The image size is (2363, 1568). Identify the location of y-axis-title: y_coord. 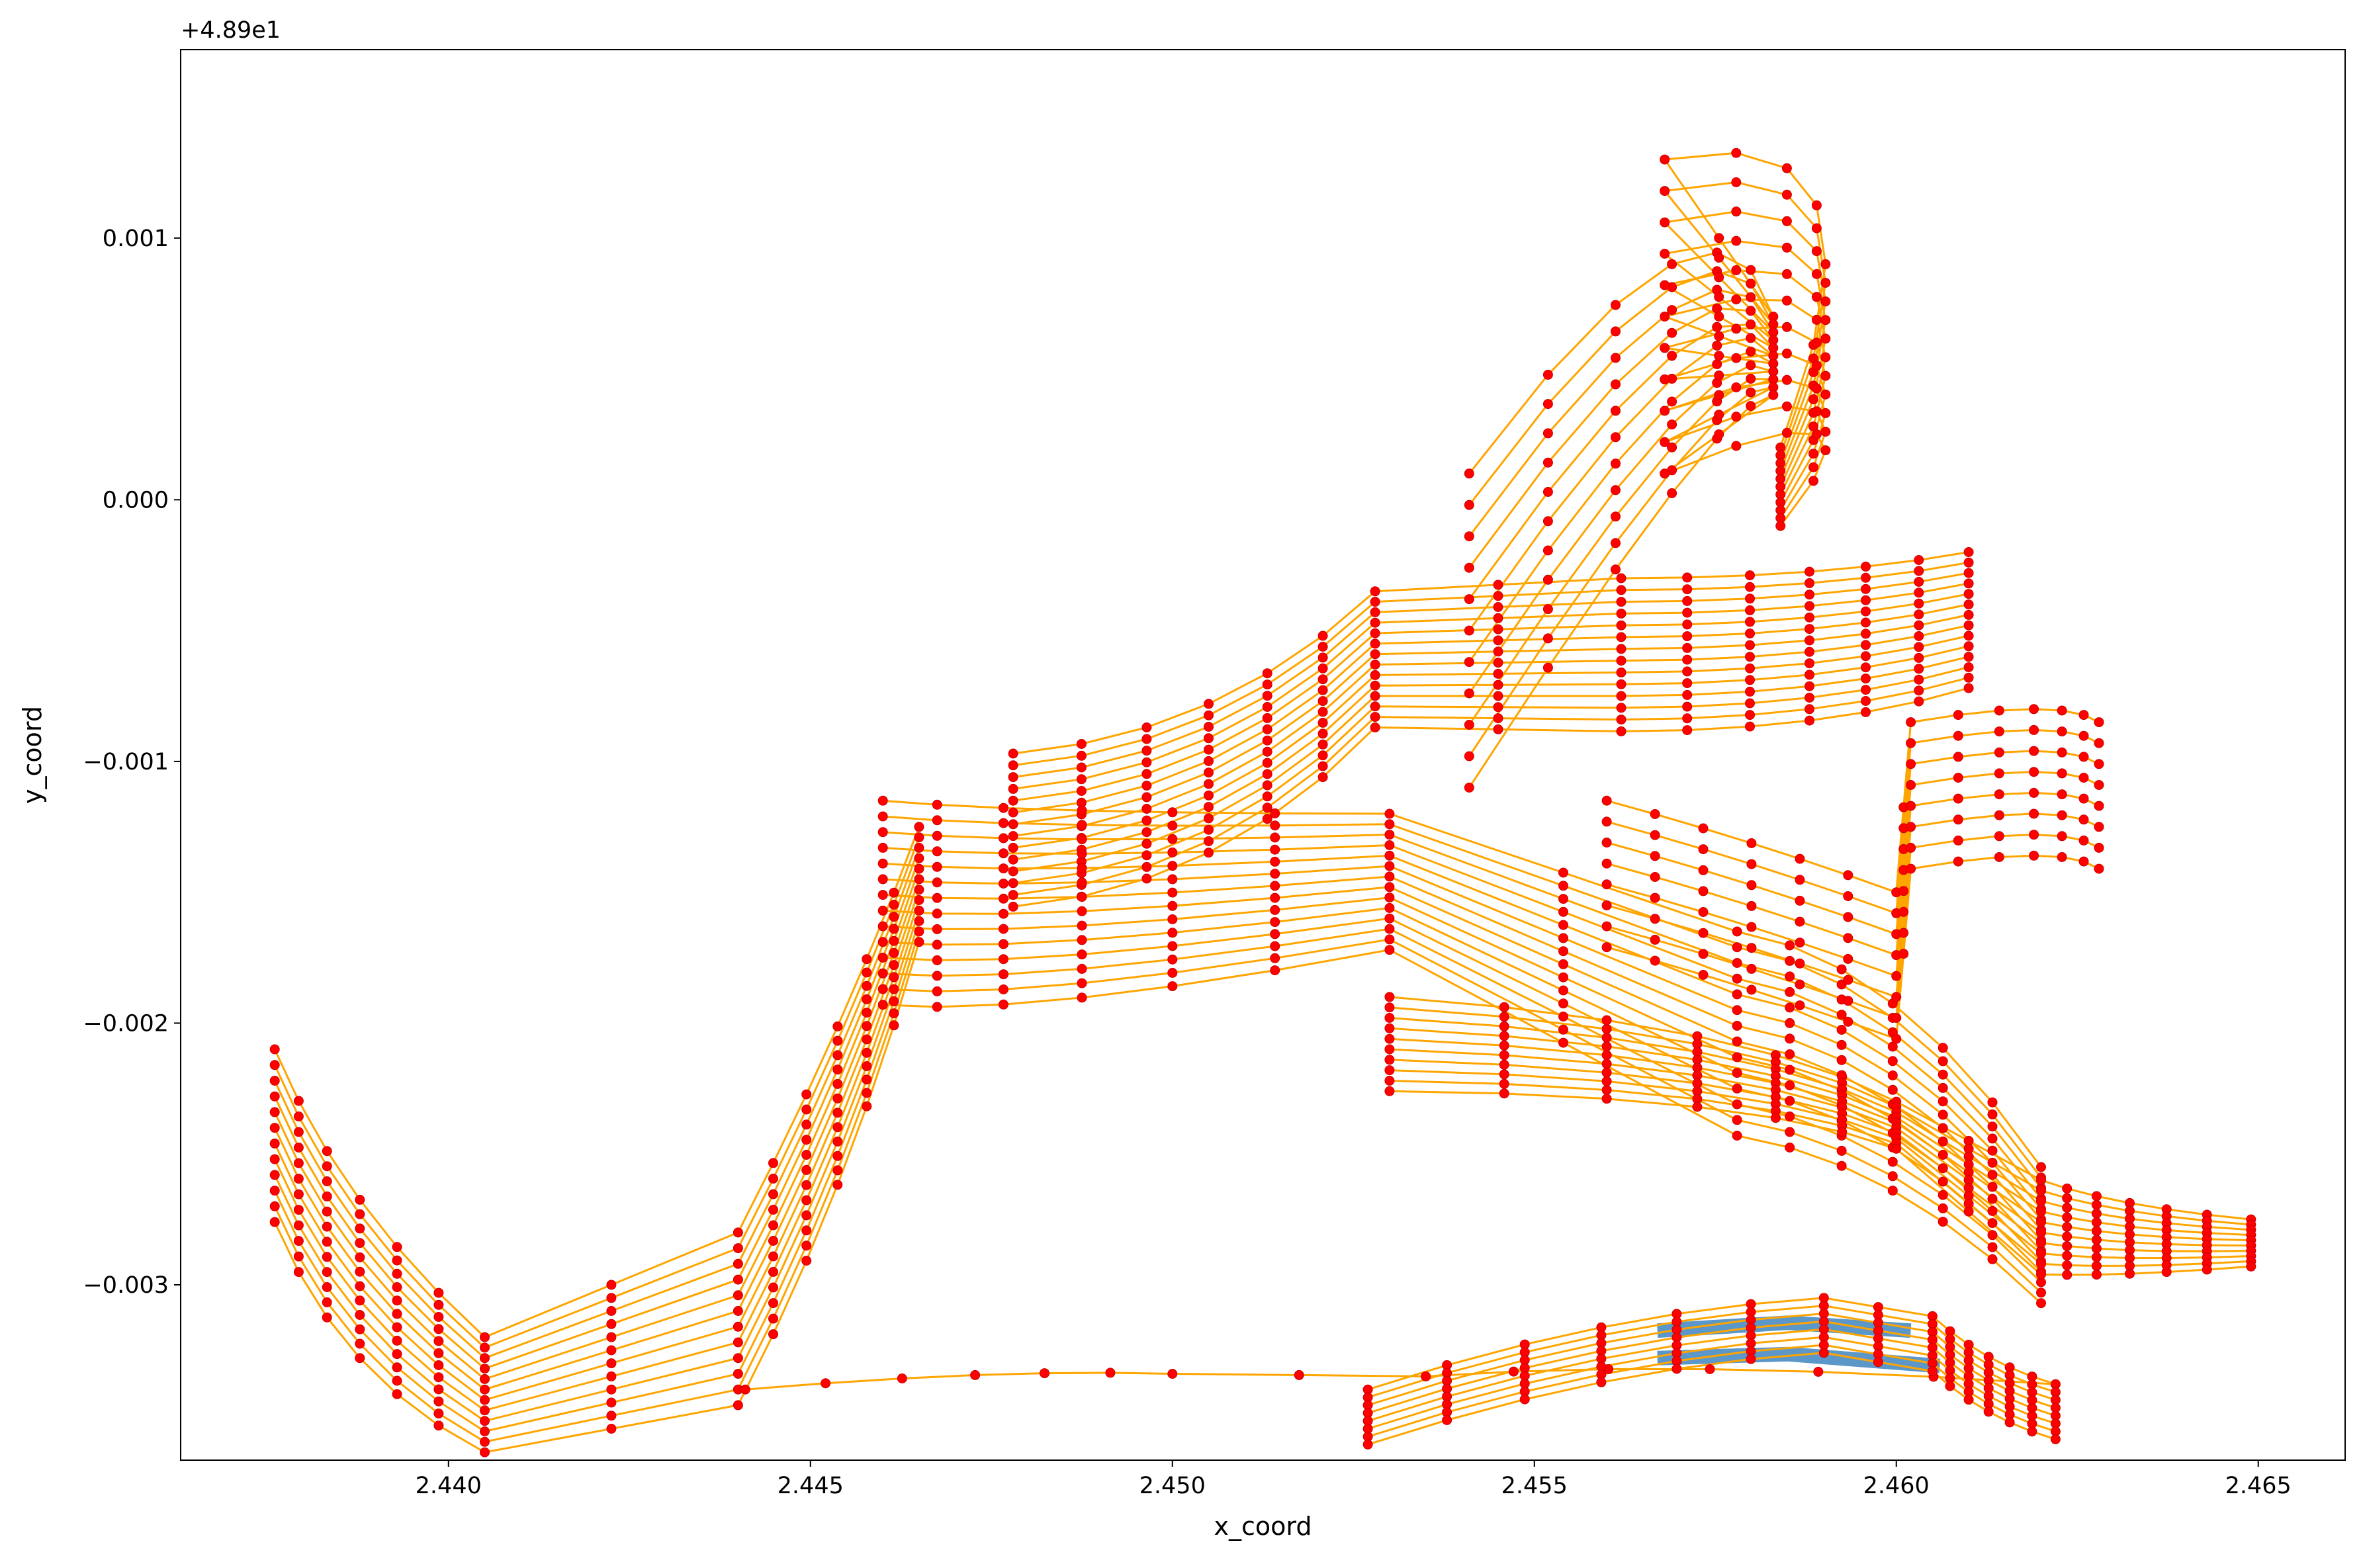
(32, 755).